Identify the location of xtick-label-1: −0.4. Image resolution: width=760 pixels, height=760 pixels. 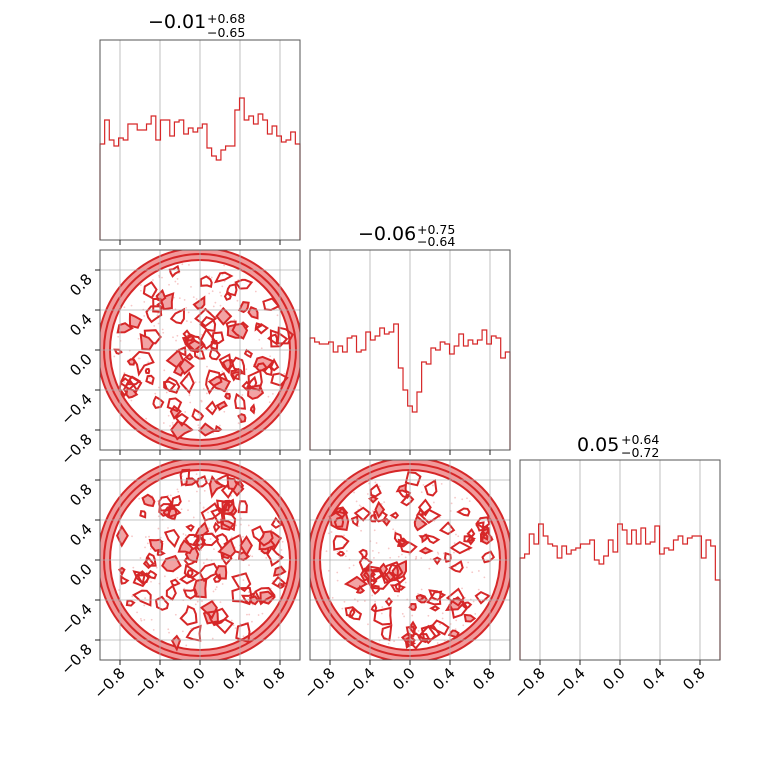
(149, 683).